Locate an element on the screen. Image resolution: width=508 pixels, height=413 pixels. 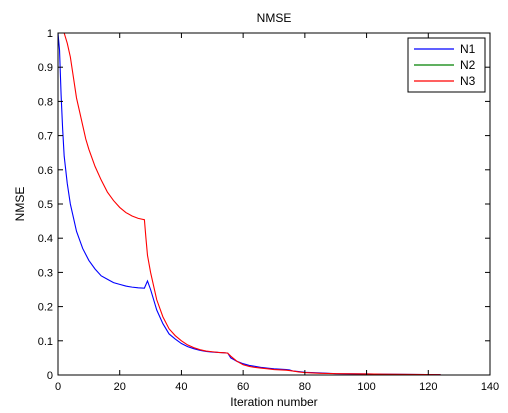
legend-label-n1: N1 is located at coordinates (468, 49).